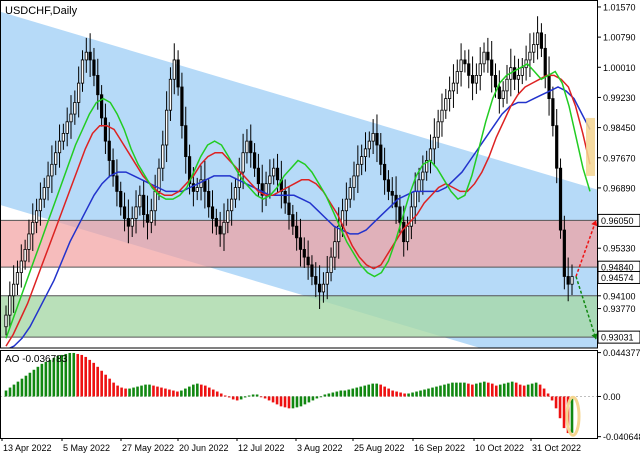  What do you see at coordinates (617, 221) in the screenshot?
I see `level-label: 0.96050` at bounding box center [617, 221].